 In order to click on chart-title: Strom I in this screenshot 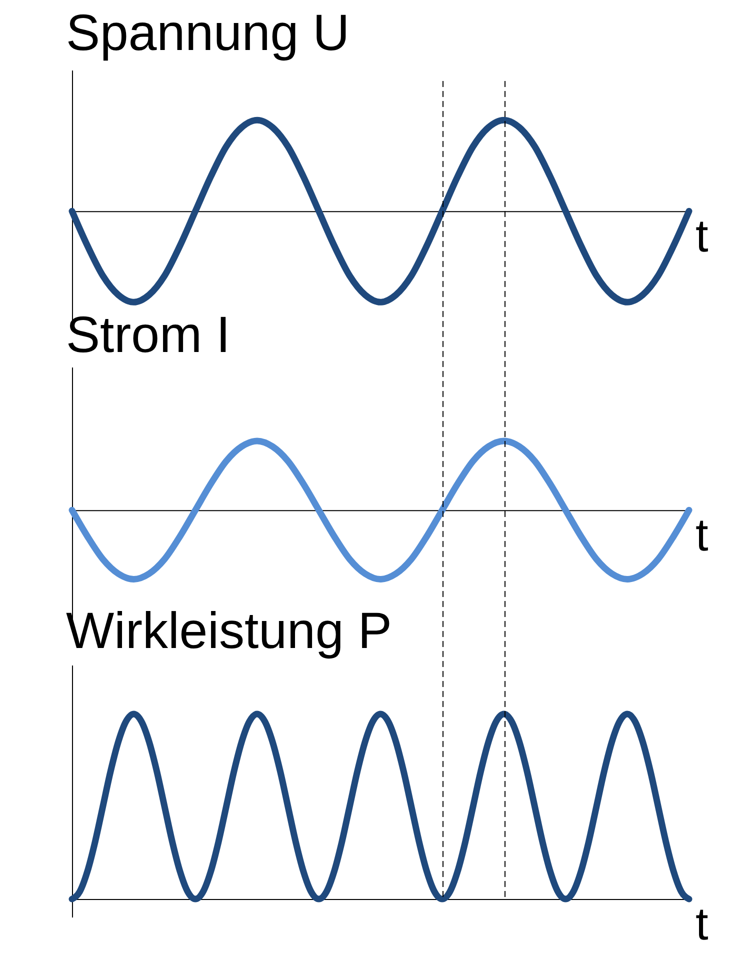, I will do `click(148, 334)`.